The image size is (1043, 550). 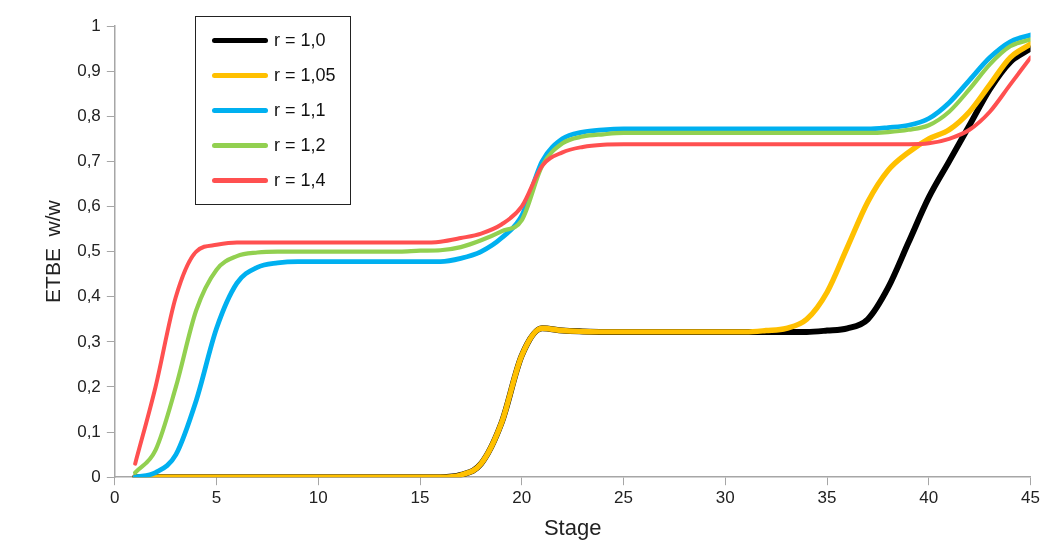 What do you see at coordinates (929, 498) in the screenshot?
I see `x-tick-label: 40` at bounding box center [929, 498].